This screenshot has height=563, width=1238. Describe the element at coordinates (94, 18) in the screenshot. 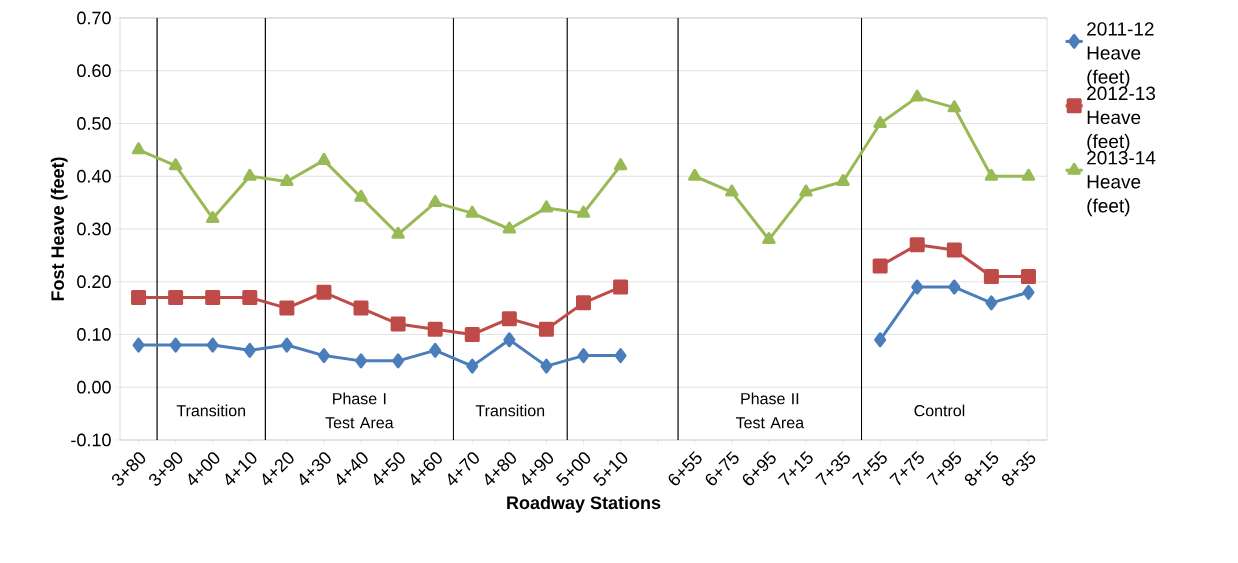

I see `y-tick-label: 0.70` at that location.